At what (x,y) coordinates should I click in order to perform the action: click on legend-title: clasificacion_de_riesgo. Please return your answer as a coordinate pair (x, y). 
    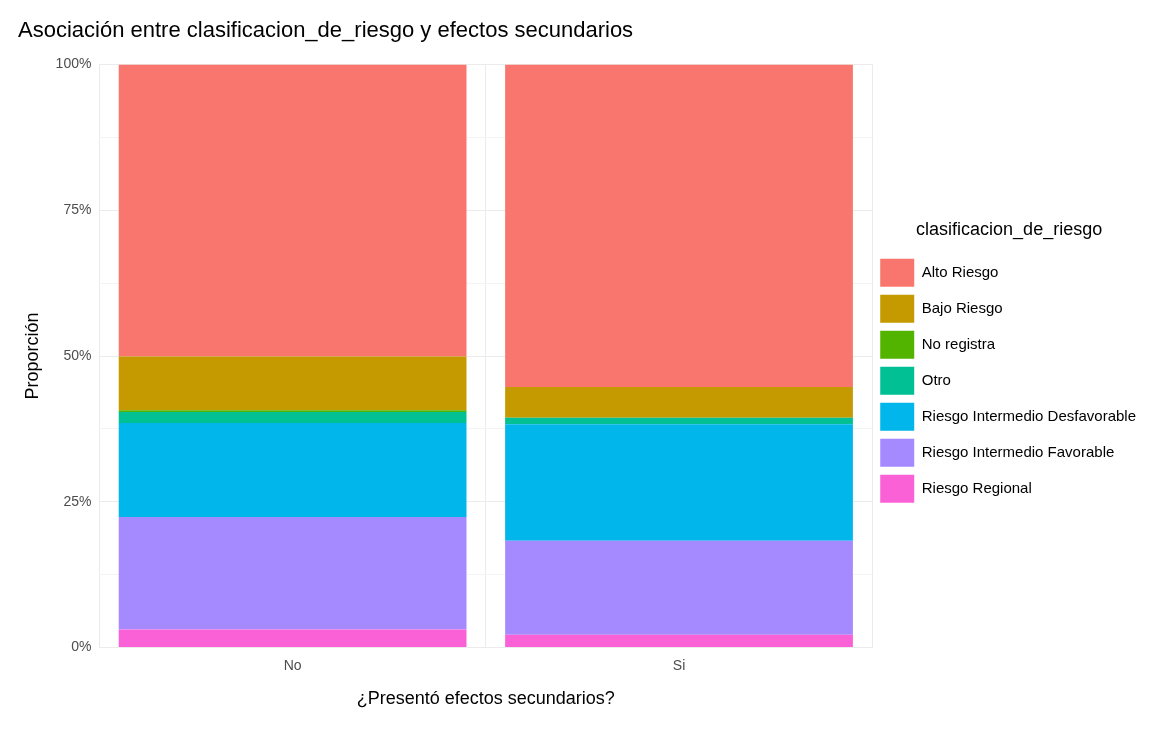
    Looking at the image, I should click on (1009, 230).